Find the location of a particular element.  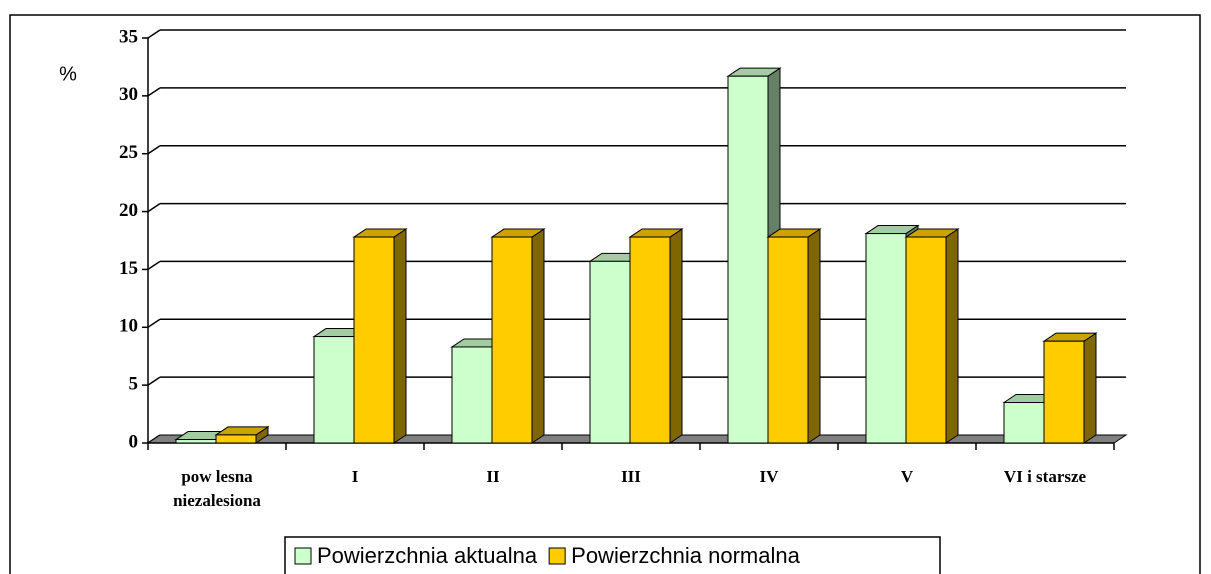

x-tick-label: III is located at coordinates (631, 476).